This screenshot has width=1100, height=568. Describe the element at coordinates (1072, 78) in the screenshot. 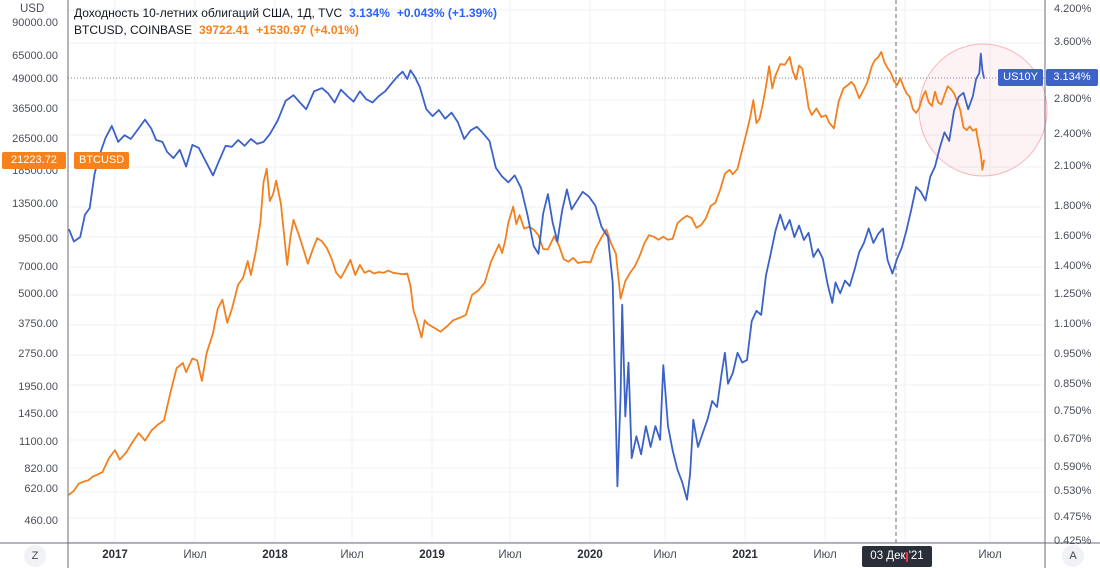

I see `us10y-last-value-axis-badge: 3.134%` at that location.